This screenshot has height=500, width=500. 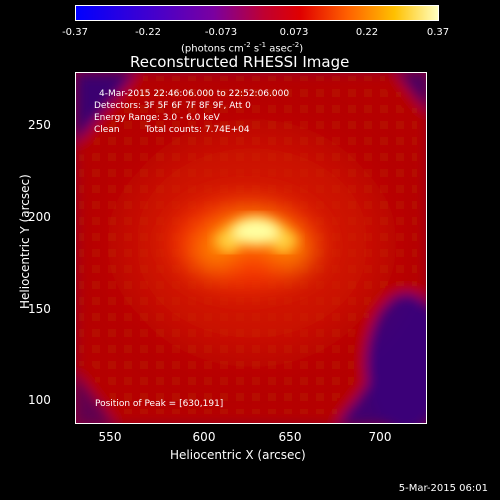 I want to click on y-tick-label: 150, so click(x=39, y=309).